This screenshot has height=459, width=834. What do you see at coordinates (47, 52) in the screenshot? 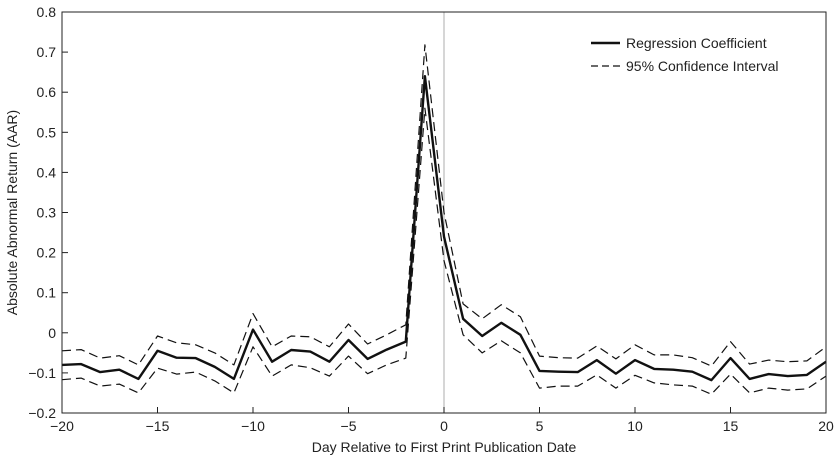
I see `y-tick-label: 0.7` at bounding box center [47, 52].